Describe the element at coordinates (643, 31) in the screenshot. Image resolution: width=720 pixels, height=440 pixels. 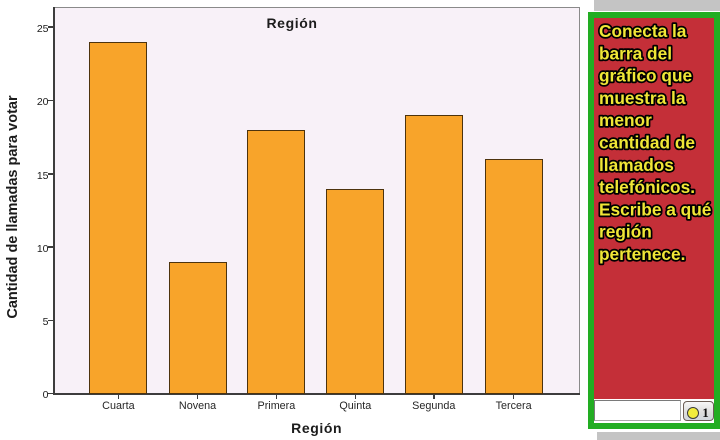
I see `svg-text: Conecta la` at that location.